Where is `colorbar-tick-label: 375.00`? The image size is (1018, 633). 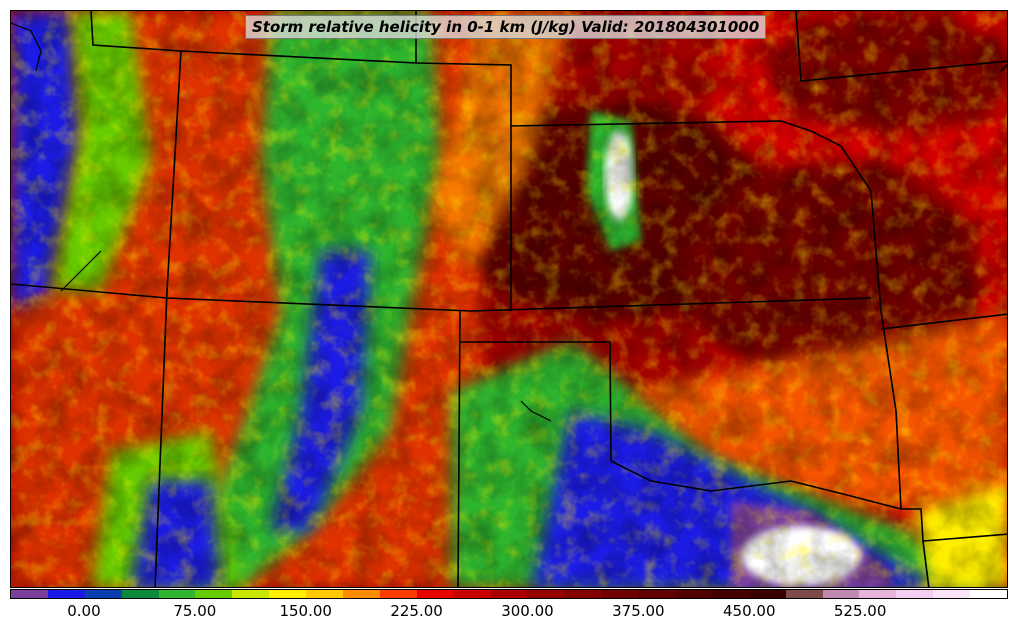
colorbar-tick-label: 375.00 is located at coordinates (638, 611).